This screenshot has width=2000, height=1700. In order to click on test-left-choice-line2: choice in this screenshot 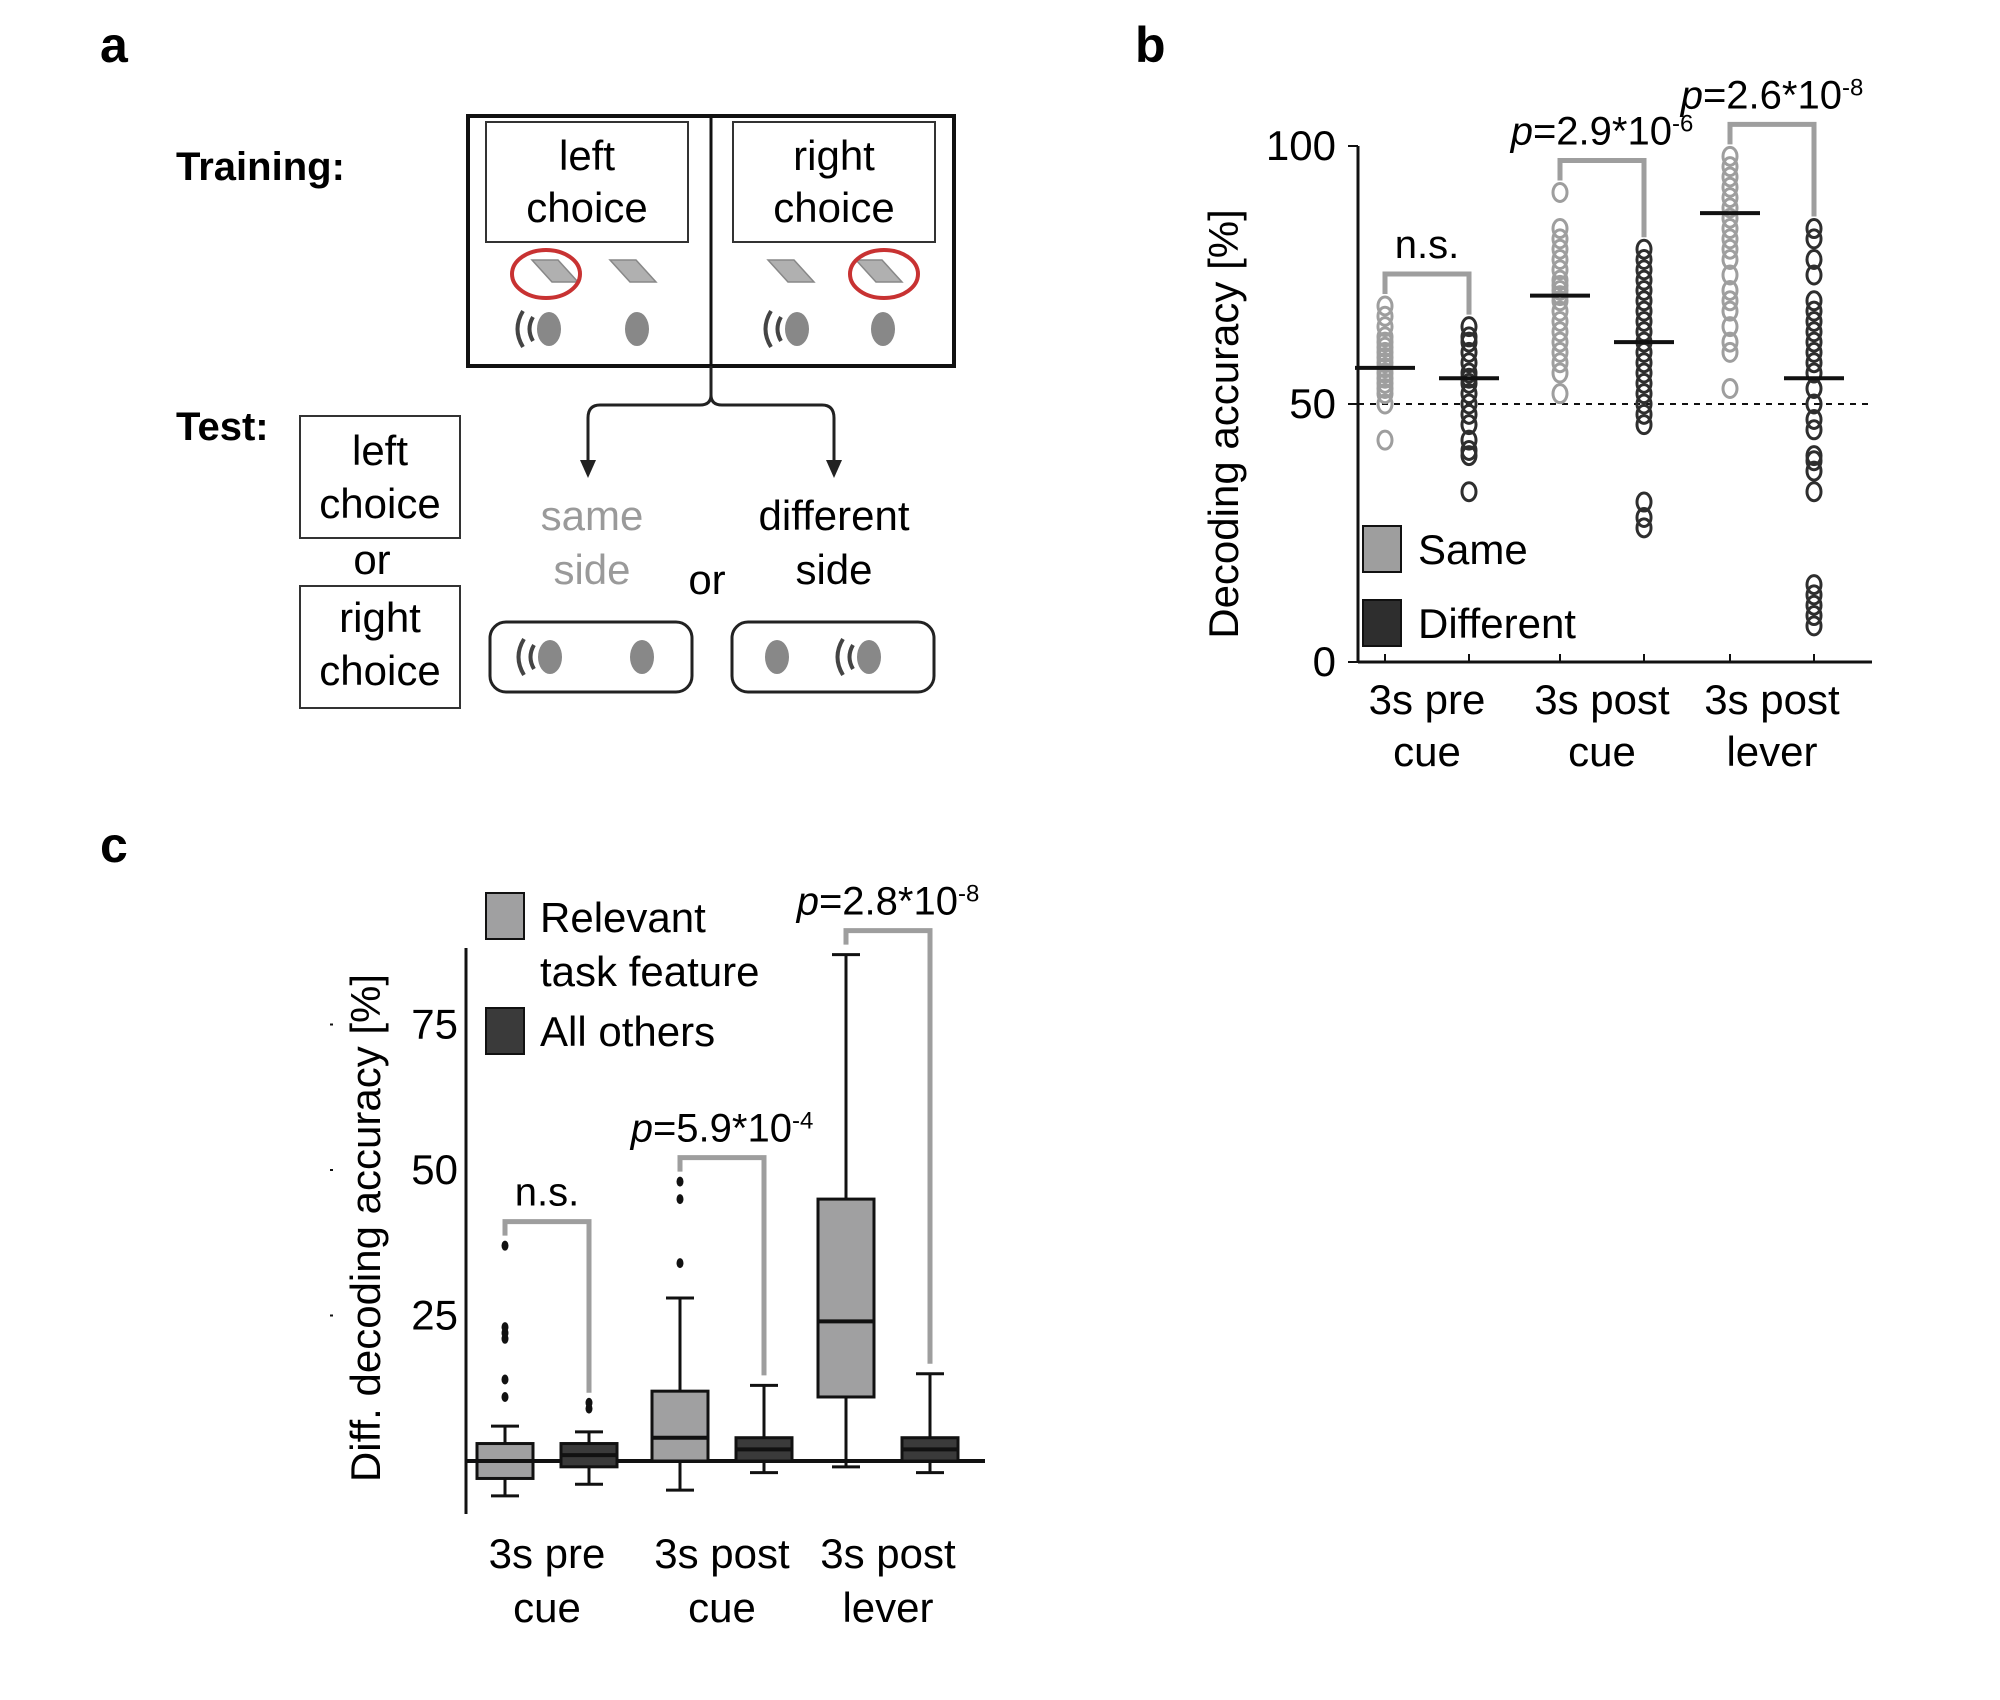, I will do `click(379, 503)`.